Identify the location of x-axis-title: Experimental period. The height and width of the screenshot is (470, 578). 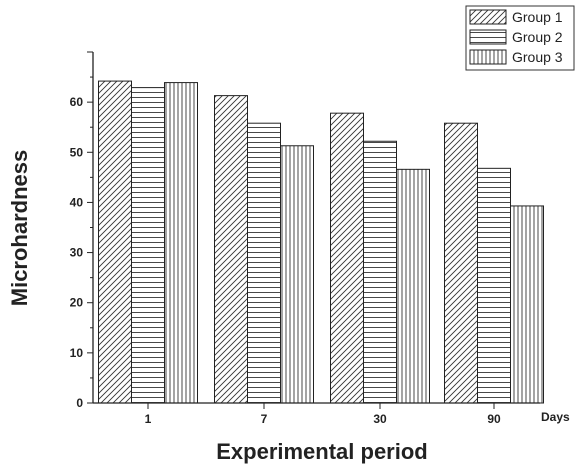
(322, 451).